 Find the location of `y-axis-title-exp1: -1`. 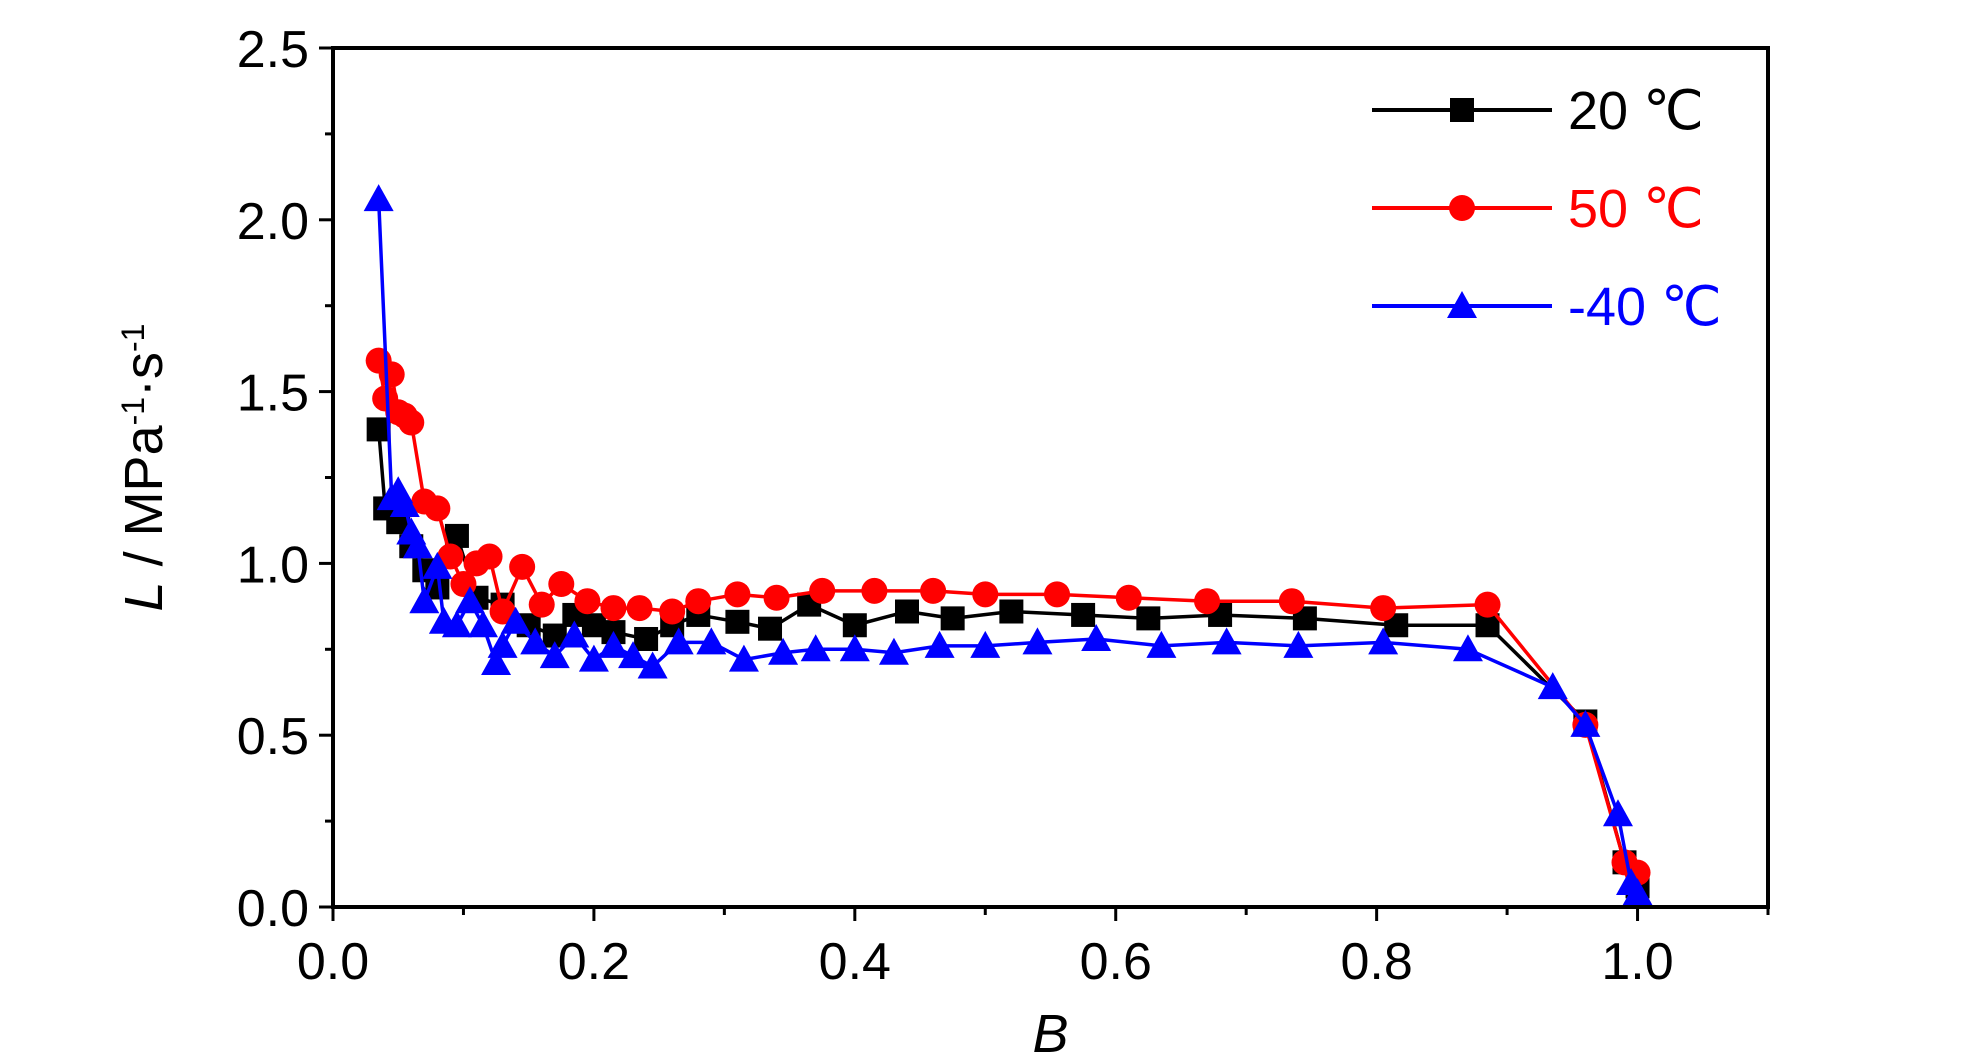

y-axis-title-exp1: -1 is located at coordinates (133, 411).